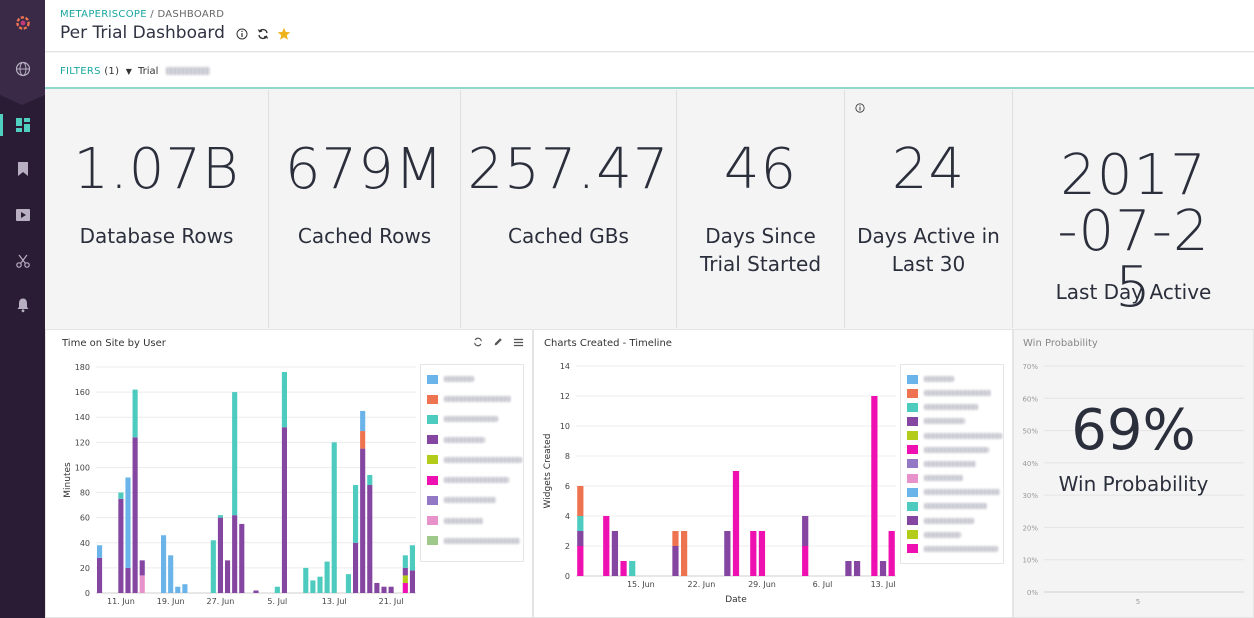 The width and height of the screenshot is (1254, 618). I want to click on kpi-database-rows: 1.07B Database Rows, so click(157, 209).